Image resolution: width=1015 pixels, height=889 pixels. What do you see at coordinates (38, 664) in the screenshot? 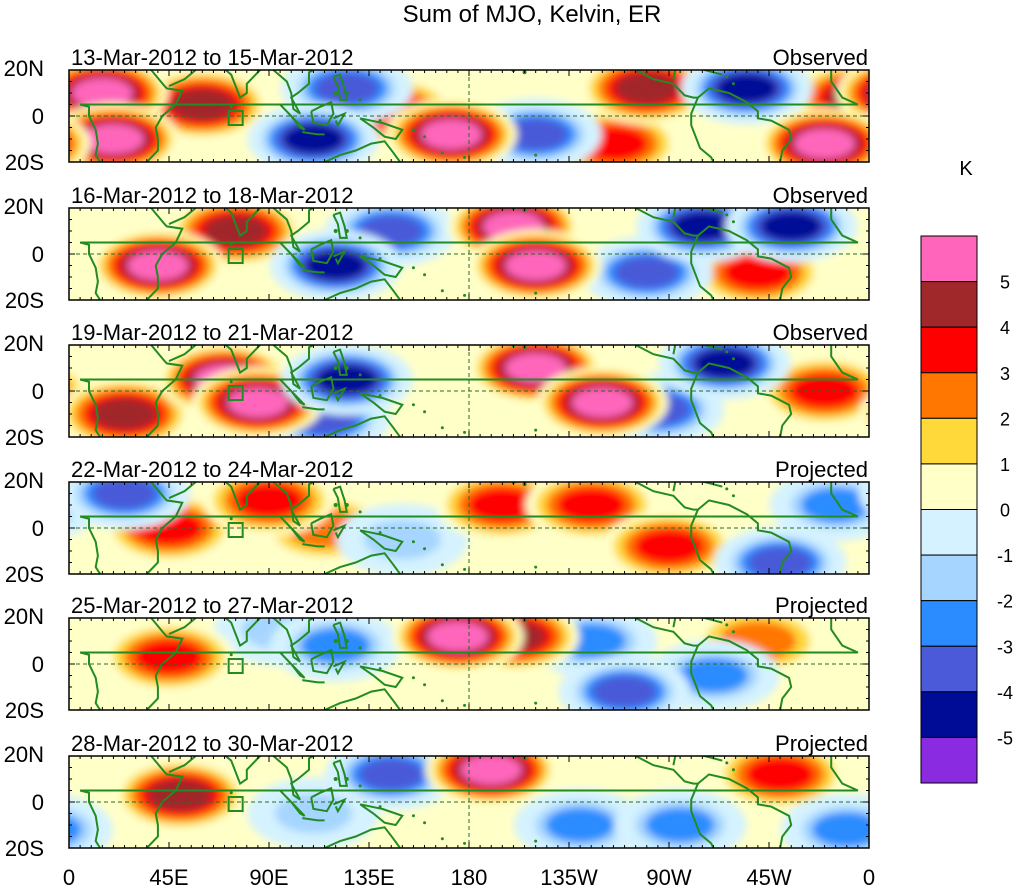
I see `latitude-label: 0` at bounding box center [38, 664].